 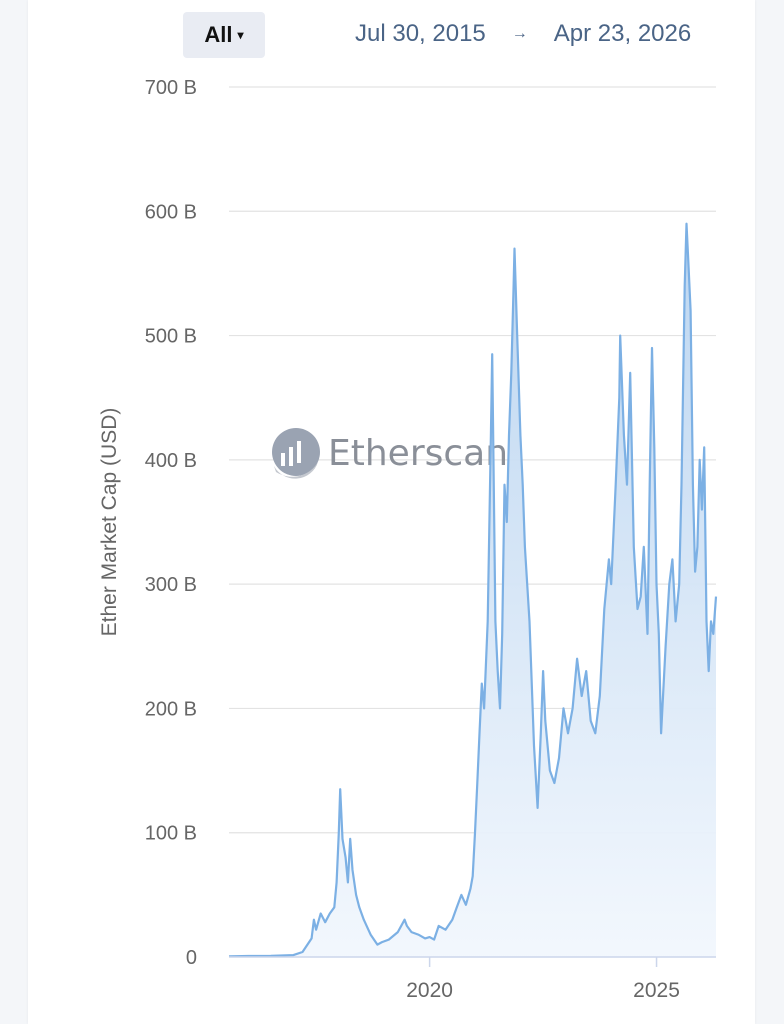 What do you see at coordinates (218, 34) in the screenshot?
I see `range-select-label: All` at bounding box center [218, 34].